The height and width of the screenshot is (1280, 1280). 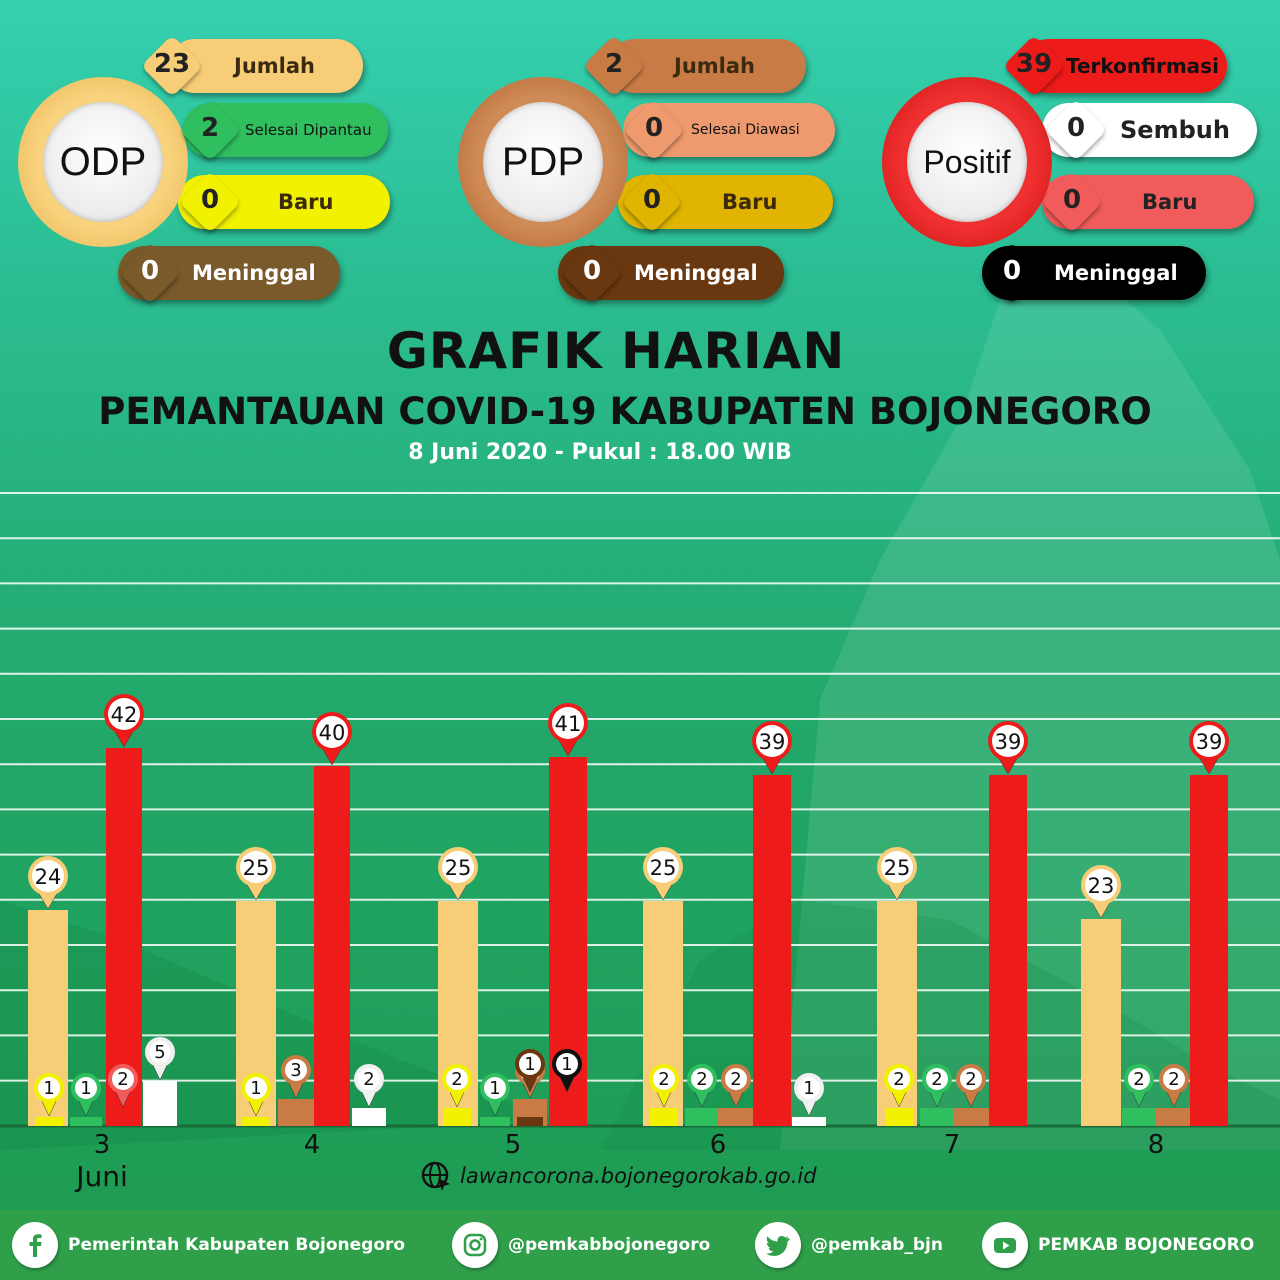 What do you see at coordinates (312, 1145) in the screenshot?
I see `x-tick-day-4: 4` at bounding box center [312, 1145].